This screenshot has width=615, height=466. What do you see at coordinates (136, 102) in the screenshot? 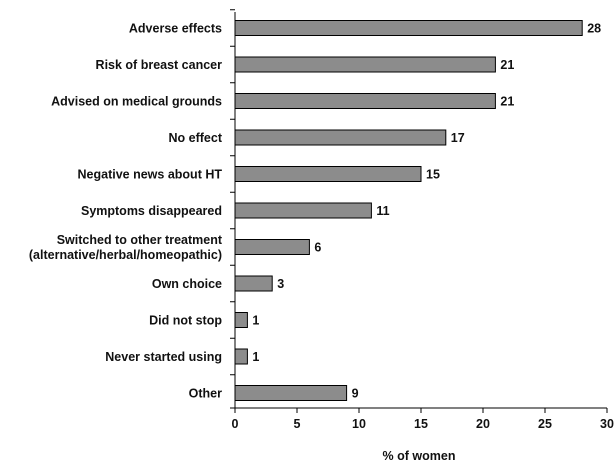
I see `category-label: Advised on medical grounds` at bounding box center [136, 102].